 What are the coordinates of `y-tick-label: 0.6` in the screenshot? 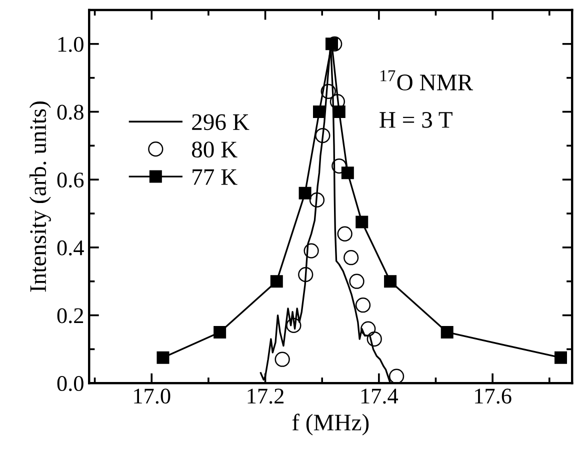 It's located at (70, 180).